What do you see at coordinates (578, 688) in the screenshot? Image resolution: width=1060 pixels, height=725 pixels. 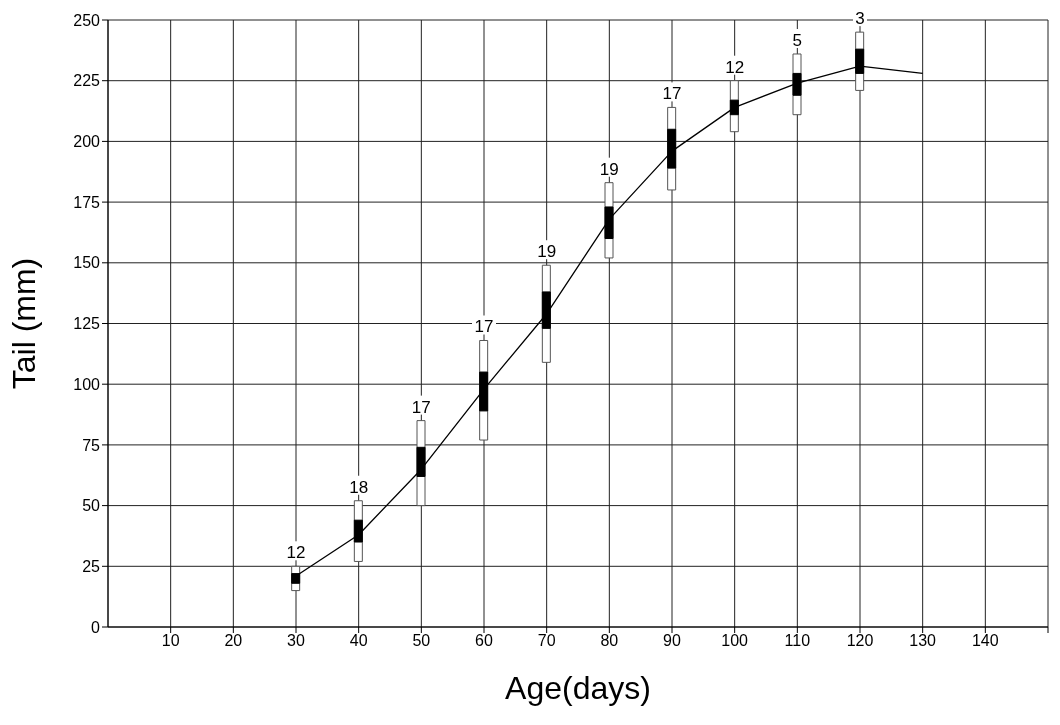 I see `x-axis-title: Age(days)` at bounding box center [578, 688].